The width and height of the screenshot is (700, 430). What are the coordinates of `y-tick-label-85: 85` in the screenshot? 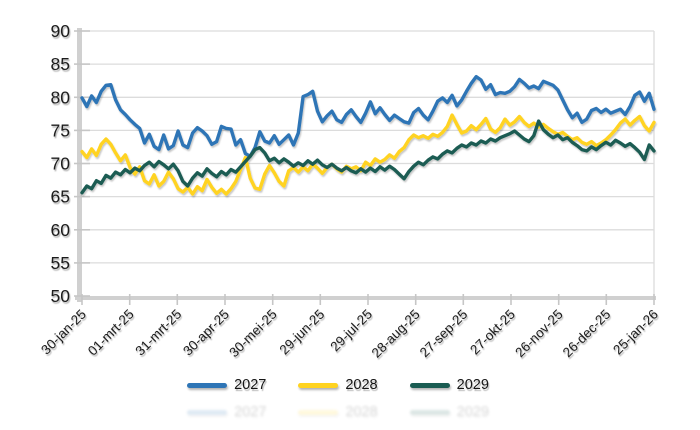 It's located at (60, 64).